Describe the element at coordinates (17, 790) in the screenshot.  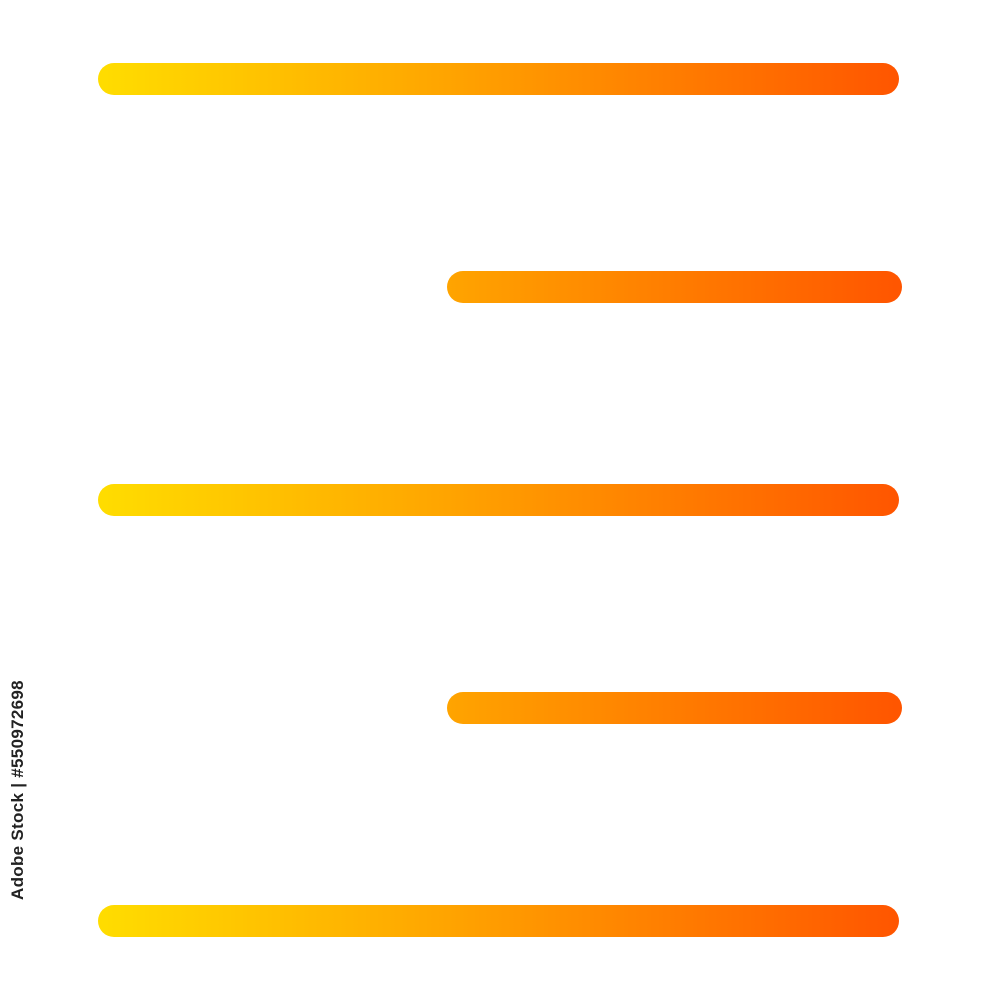
I see `watermark-text: Adobe Stock | #550972698` at that location.